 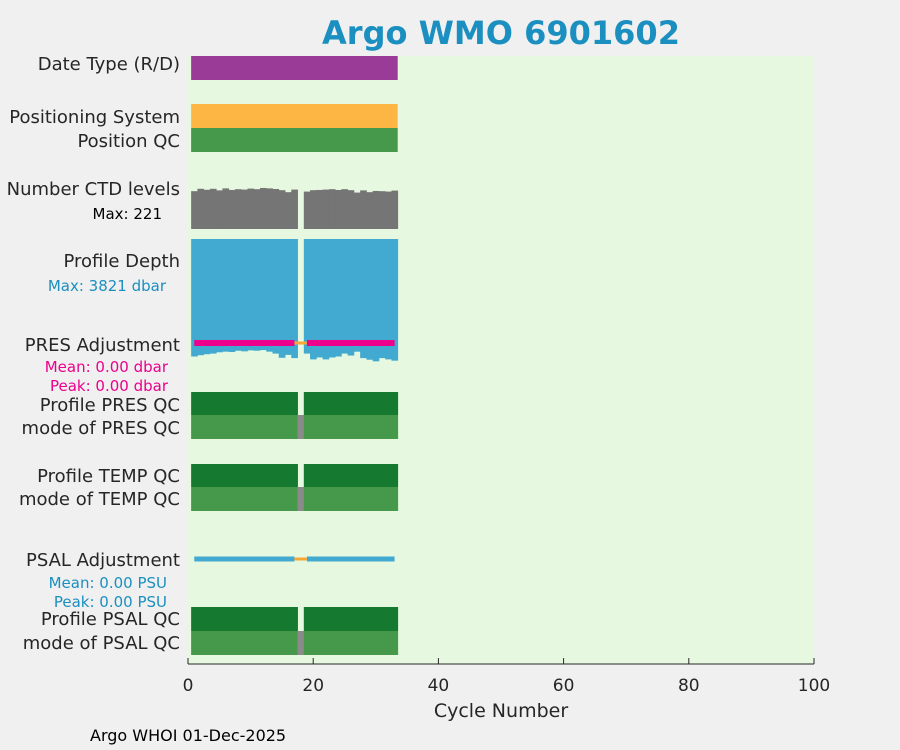 I want to click on row-label-profile-psal-qc: Profile PSAL QC, so click(x=110, y=619).